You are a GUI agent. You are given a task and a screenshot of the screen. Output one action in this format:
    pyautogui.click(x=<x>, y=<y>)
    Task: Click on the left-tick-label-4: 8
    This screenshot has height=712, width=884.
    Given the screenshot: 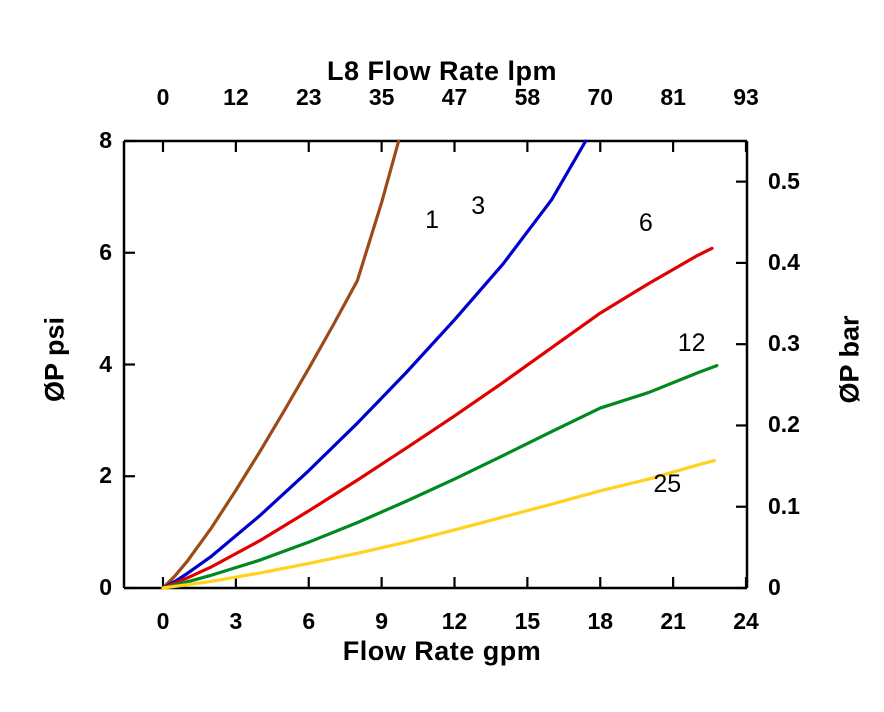 What is the action you would take?
    pyautogui.click(x=105, y=140)
    